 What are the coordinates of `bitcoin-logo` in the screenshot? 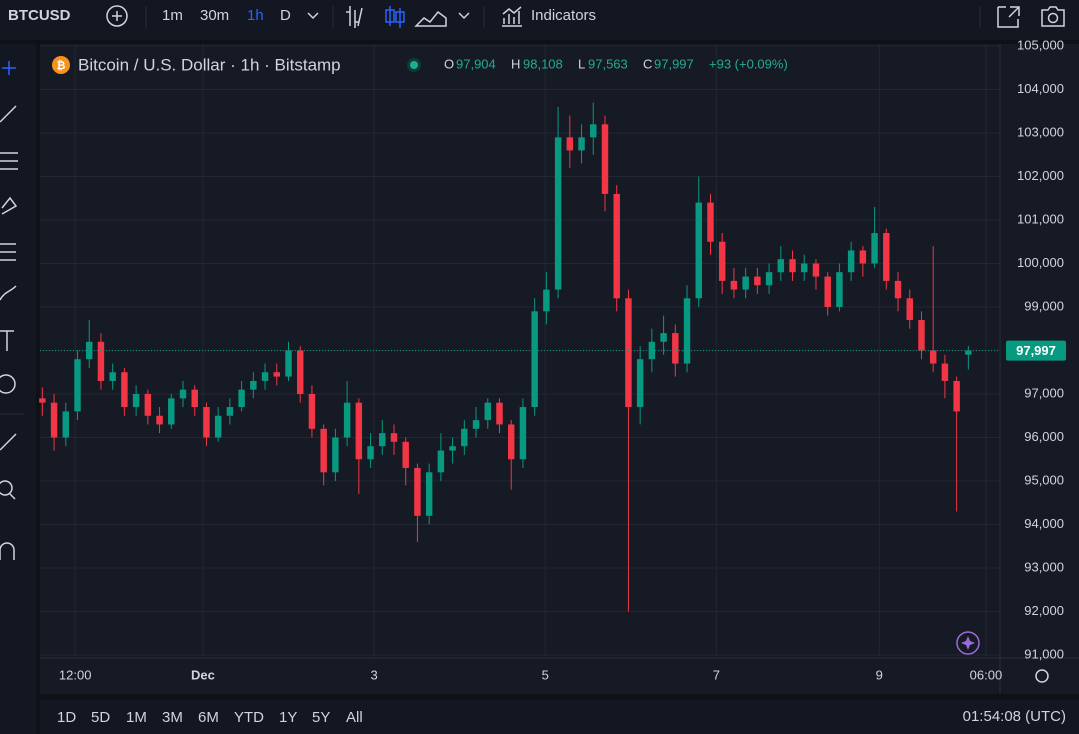 It's located at (61, 65).